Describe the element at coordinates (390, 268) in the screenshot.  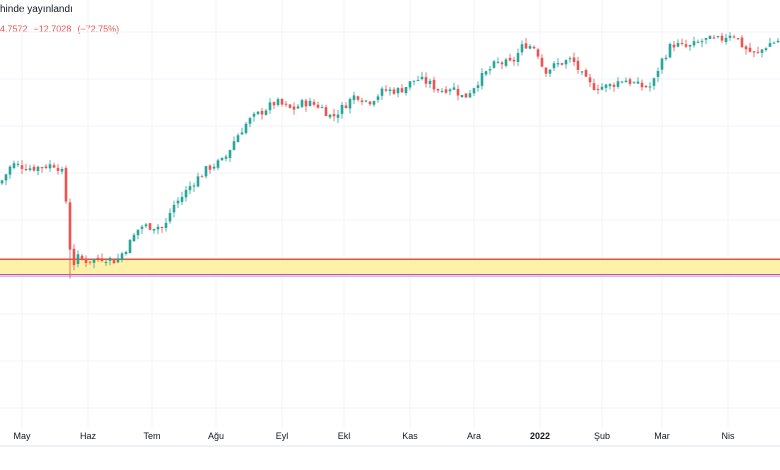
I see `support-zone` at that location.